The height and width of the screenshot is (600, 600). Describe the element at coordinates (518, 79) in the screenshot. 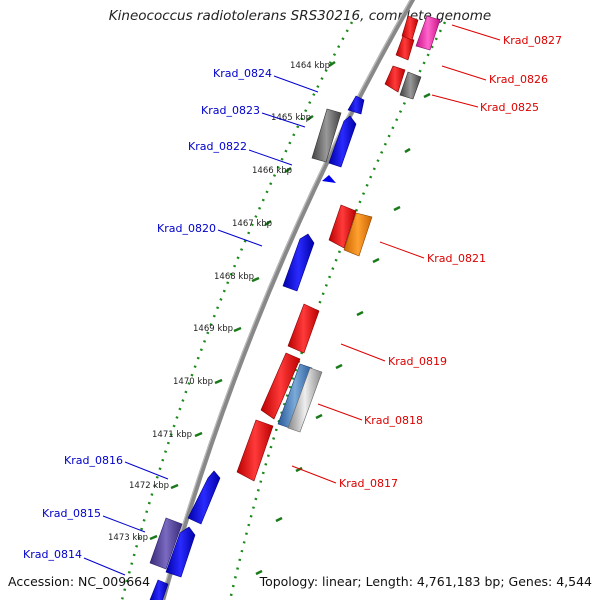

I see `gene-label-krad-0826: Krad_0826` at that location.